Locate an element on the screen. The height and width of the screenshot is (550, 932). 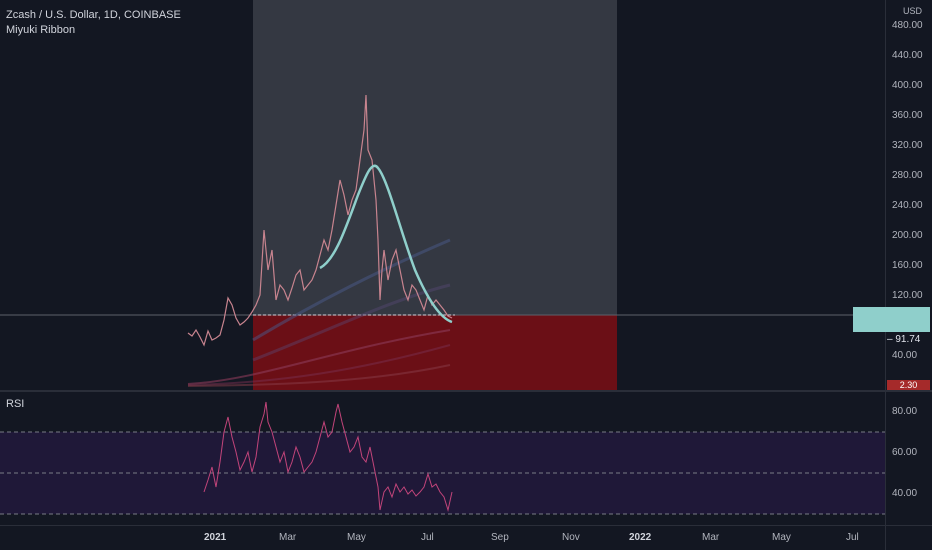
price-tick: 360.00 is located at coordinates (907, 115).